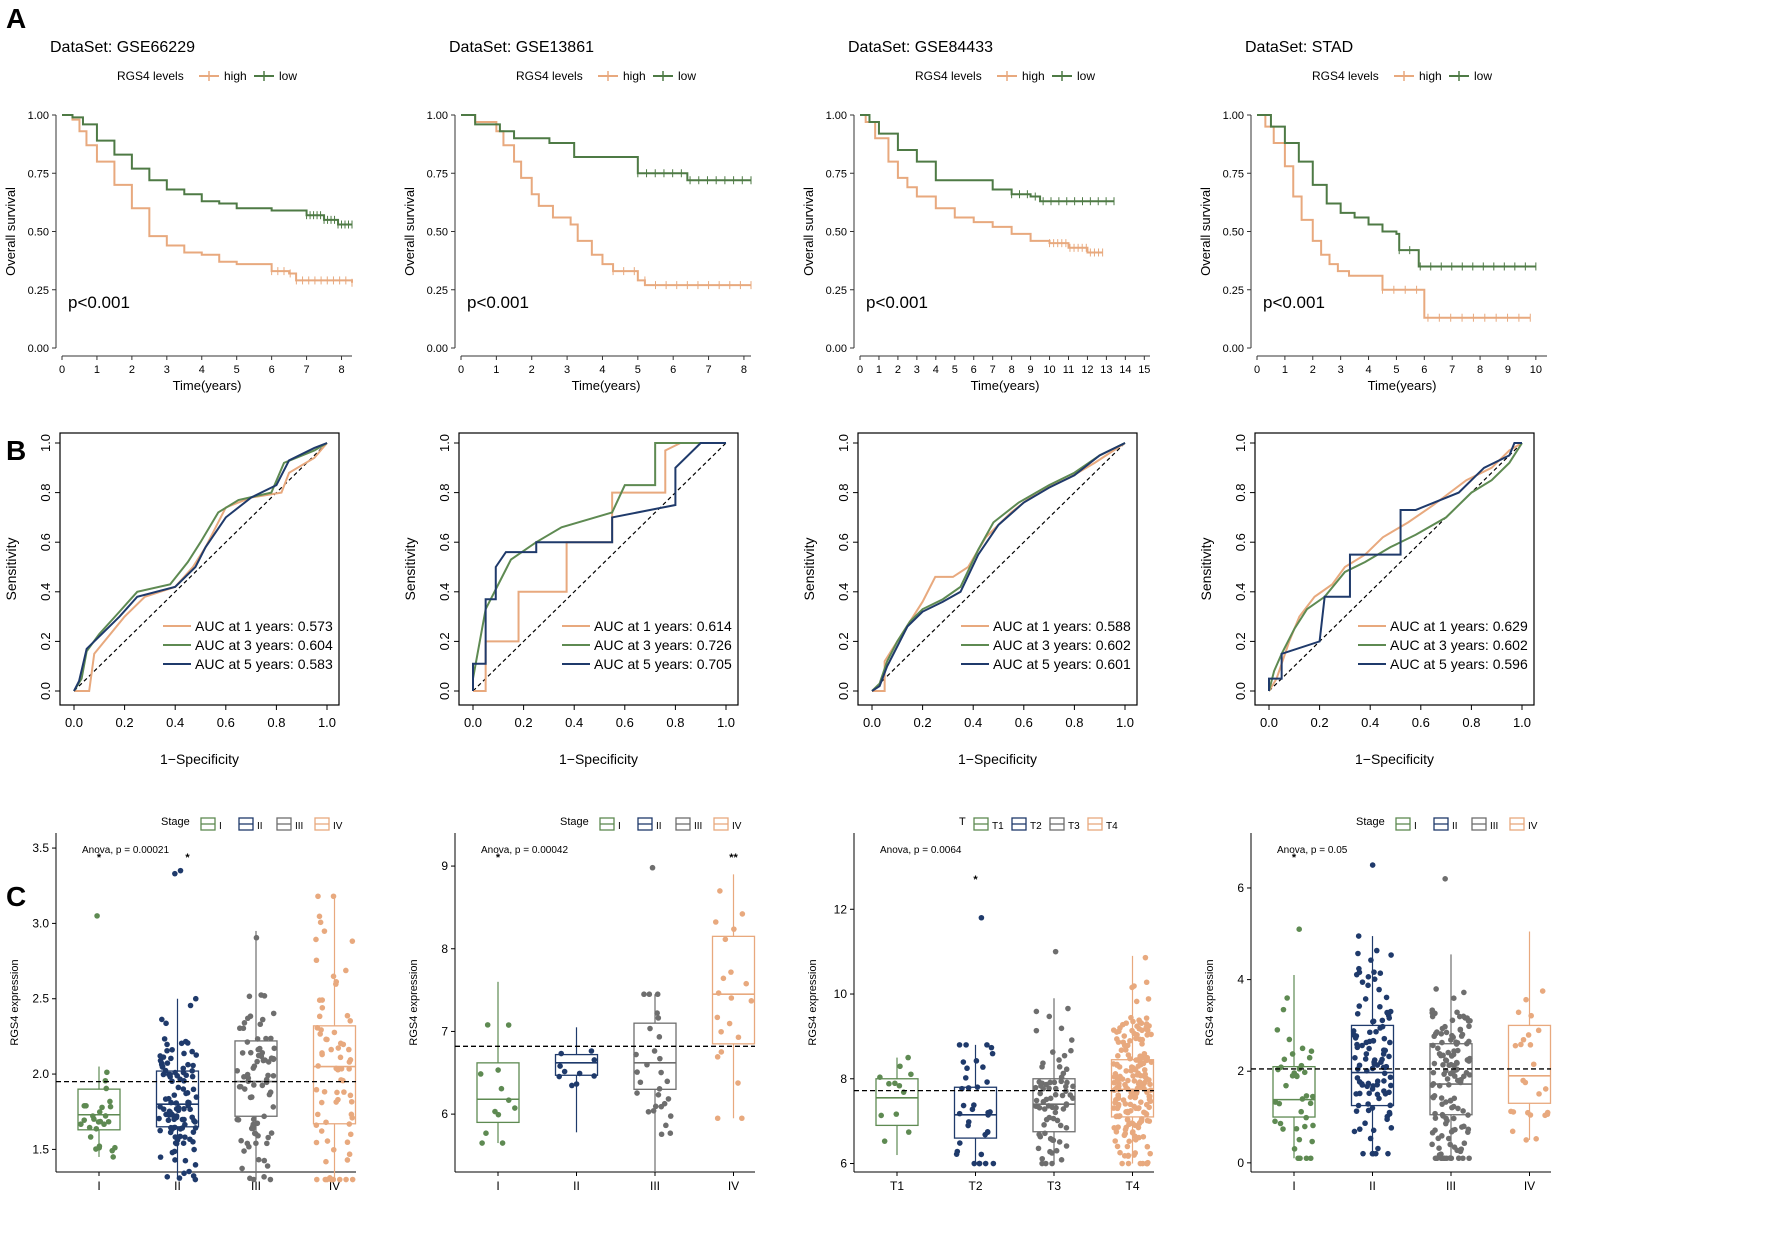  What do you see at coordinates (1144, 370) in the screenshot?
I see `km-x-tick-label: 15` at bounding box center [1144, 370].